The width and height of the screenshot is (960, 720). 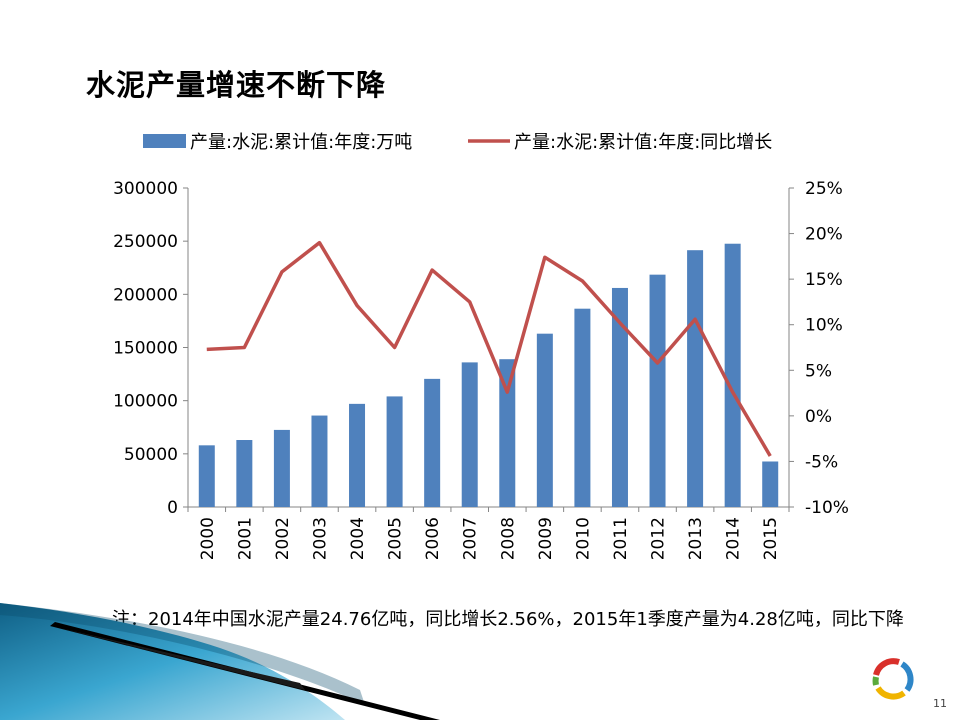 What do you see at coordinates (824, 280) in the screenshot?
I see `right-tick-label: 15%` at bounding box center [824, 280].